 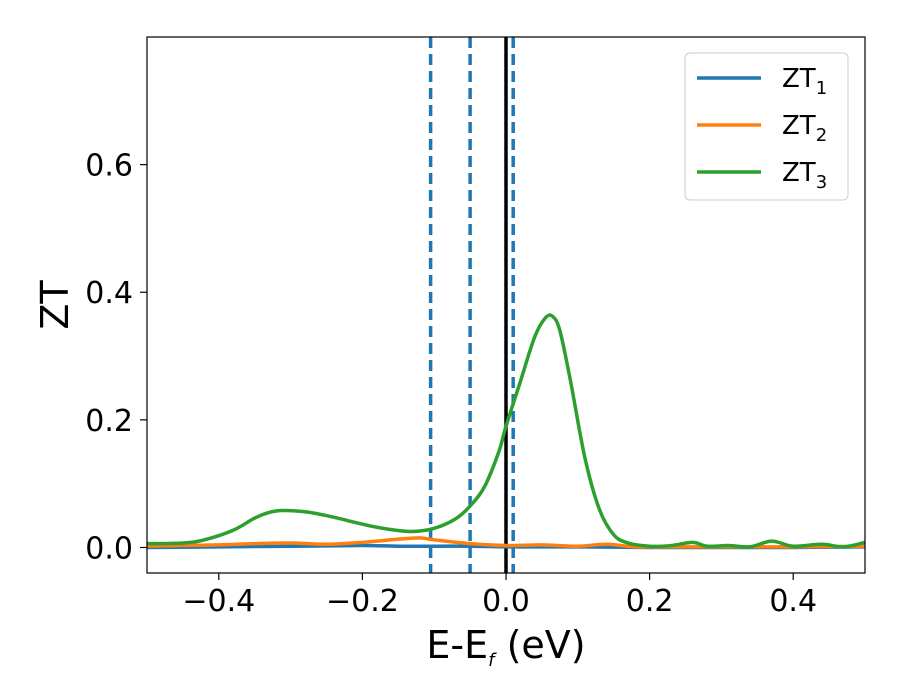 I want to click on legend-label-3: ZT3, so click(x=804, y=175).